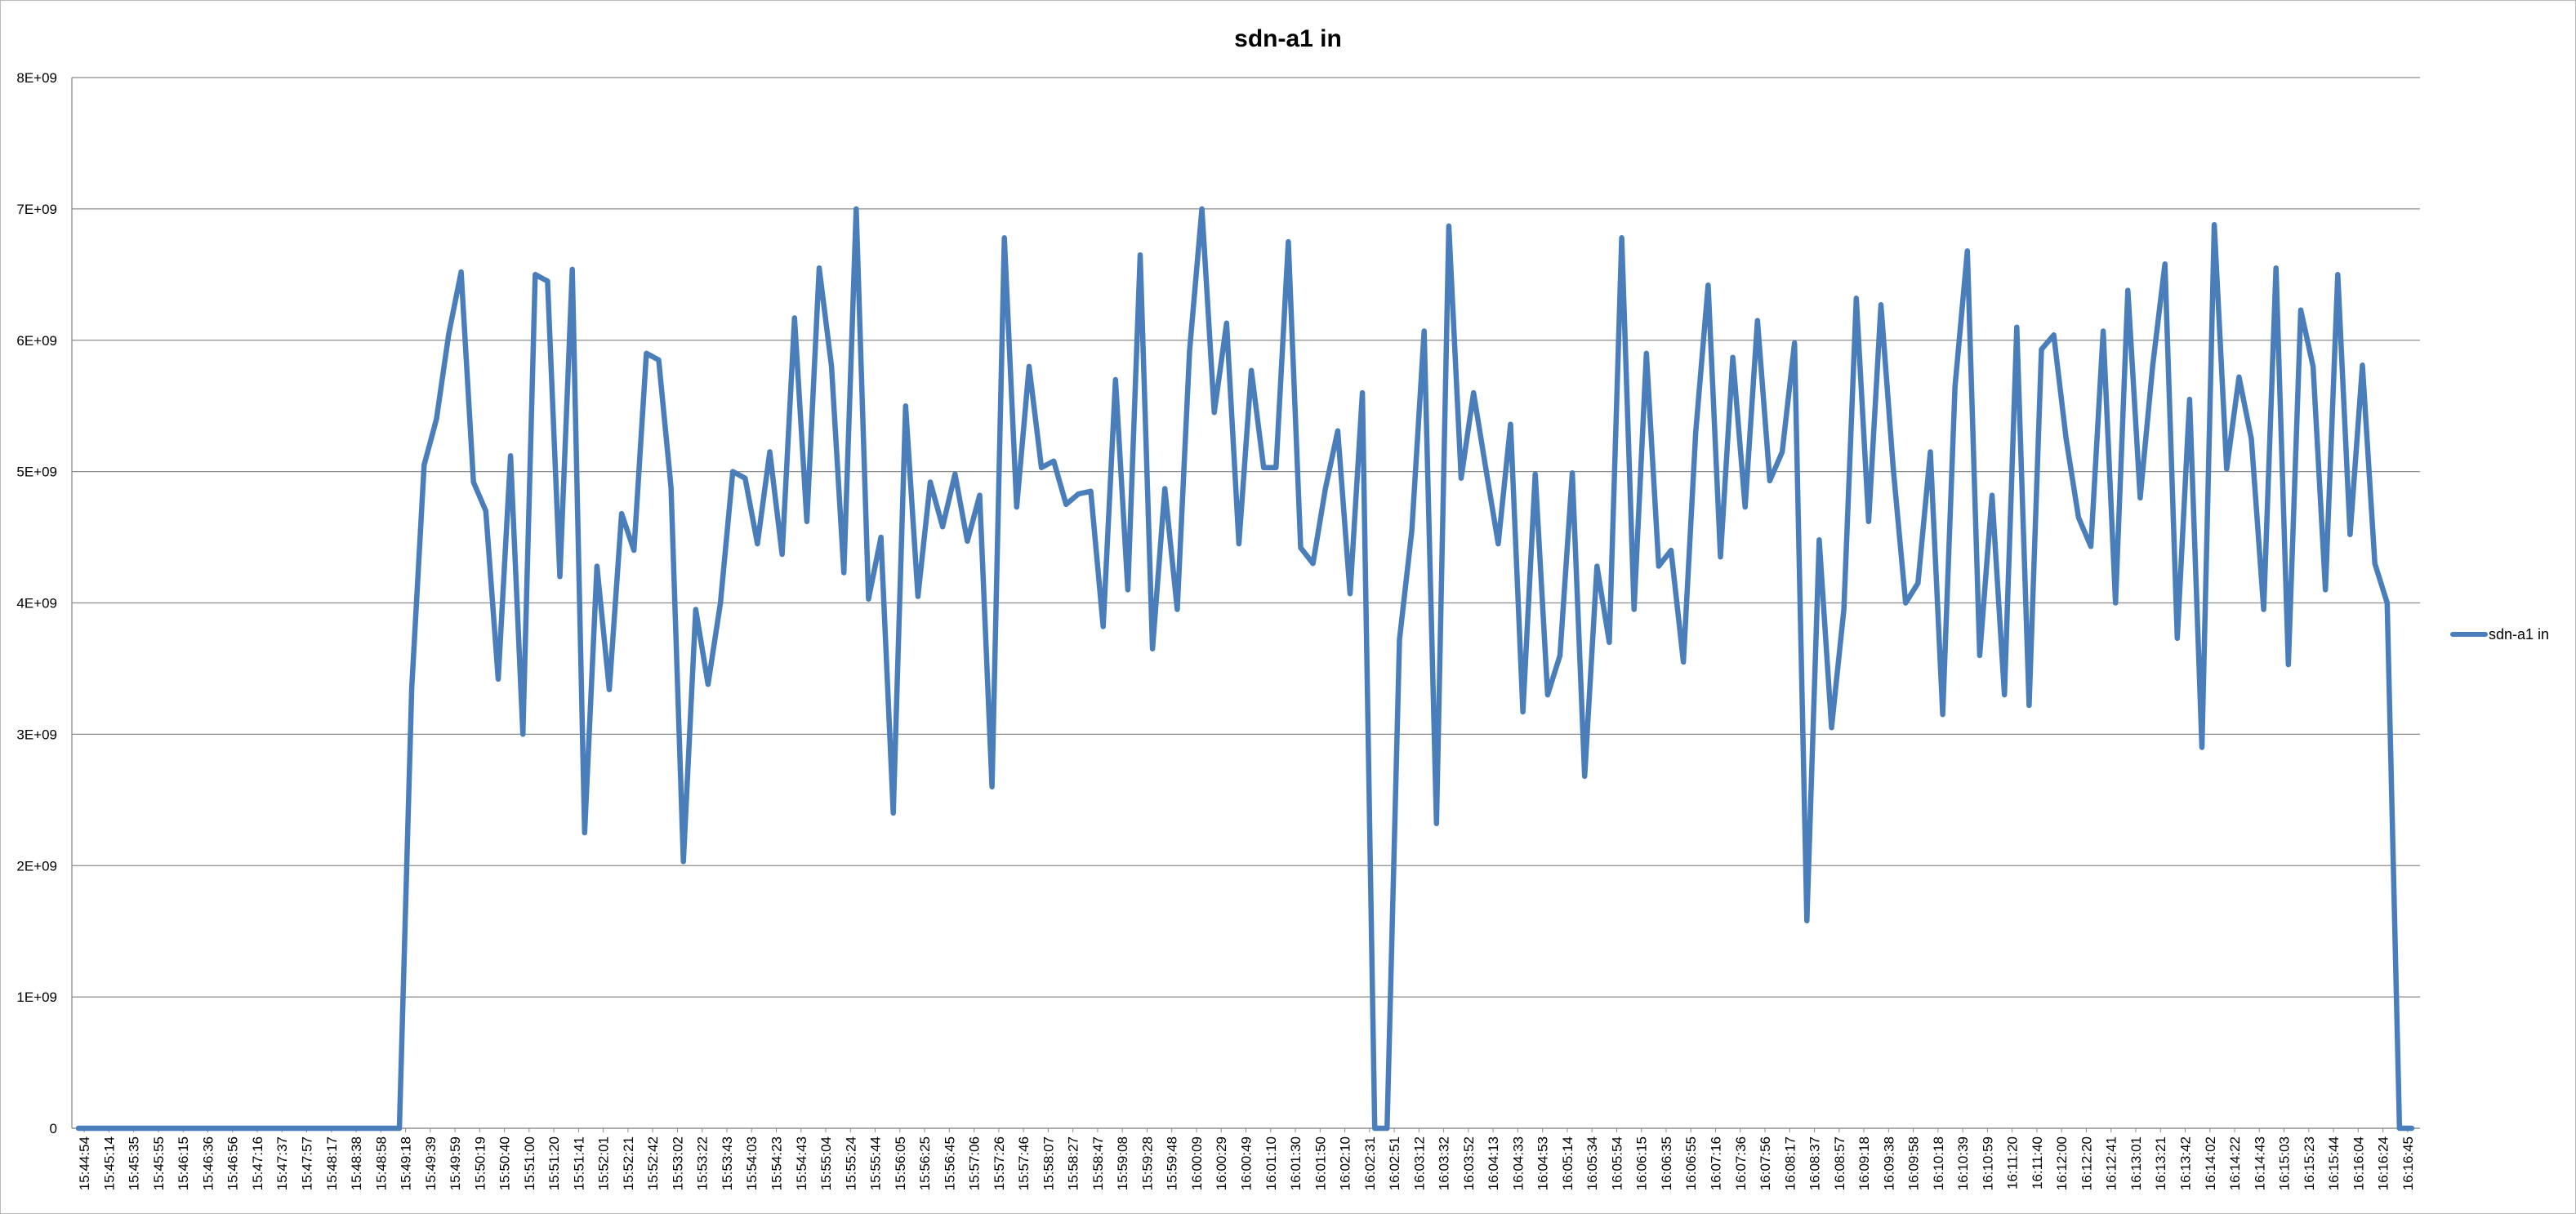 The width and height of the screenshot is (2576, 1214). Describe the element at coordinates (183, 1163) in the screenshot. I see `x-tick-label: 15:46:15` at that location.